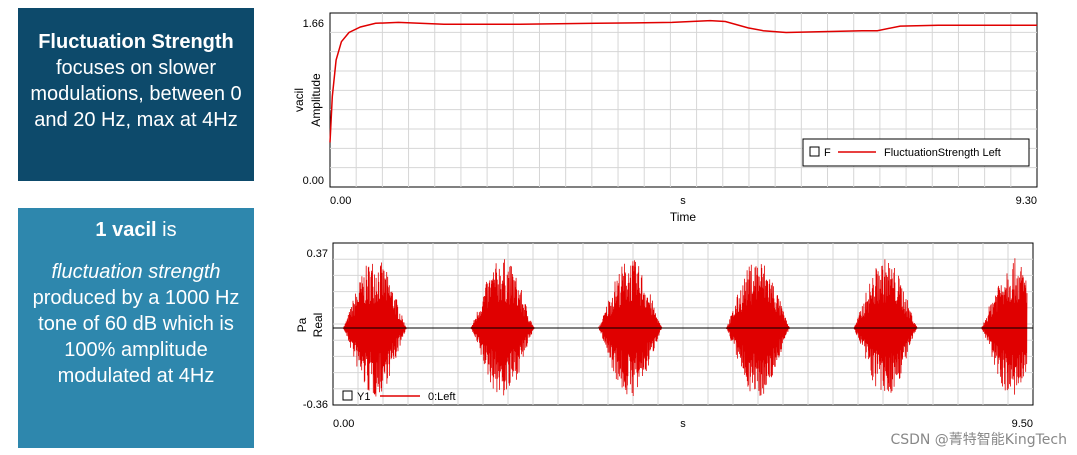 This screenshot has width=1077, height=455. Describe the element at coordinates (343, 424) in the screenshot. I see `chart2-xtick-start: 0.00` at that location.